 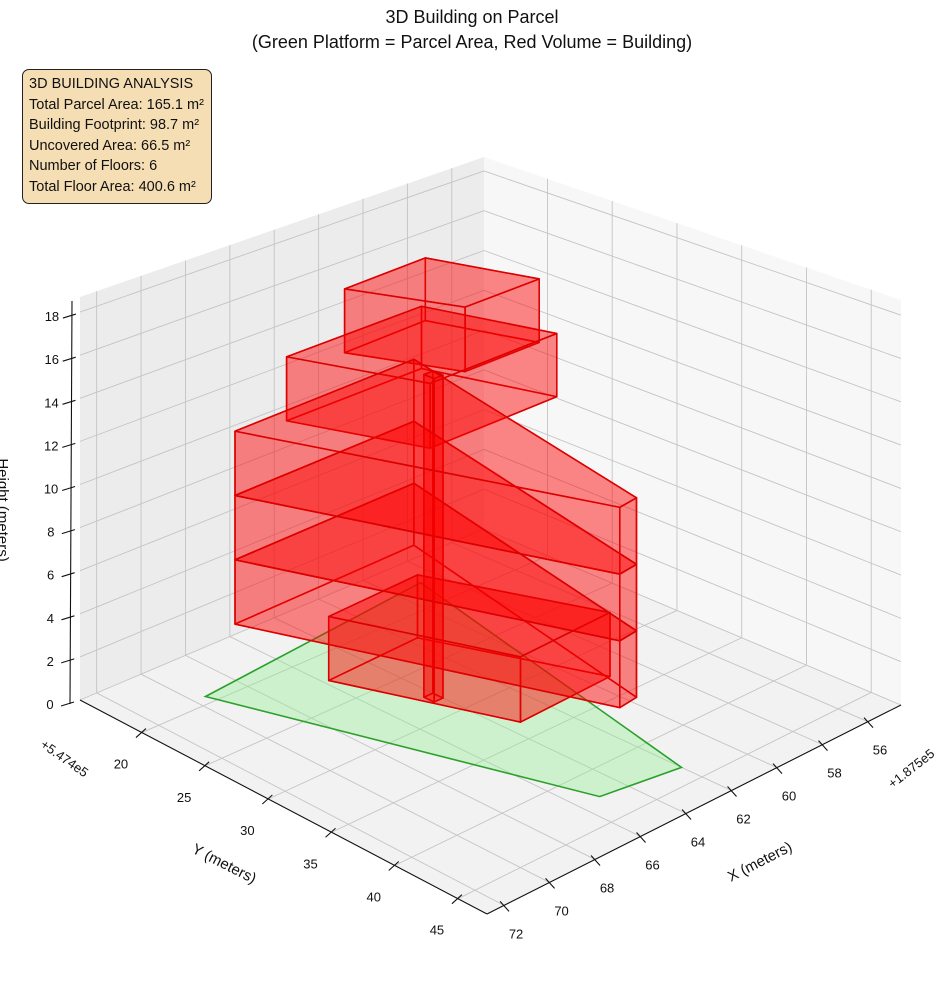 What do you see at coordinates (373, 896) in the screenshot?
I see `y-tick-label: 40` at bounding box center [373, 896].